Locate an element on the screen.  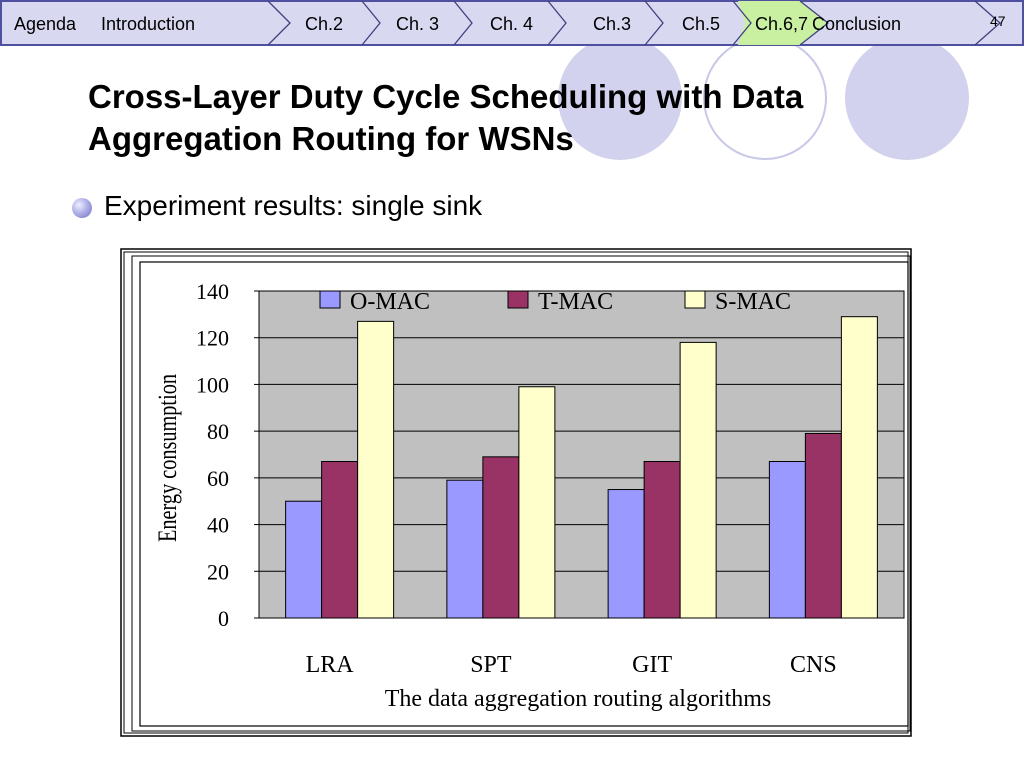
page-number: 47 is located at coordinates (998, 21).